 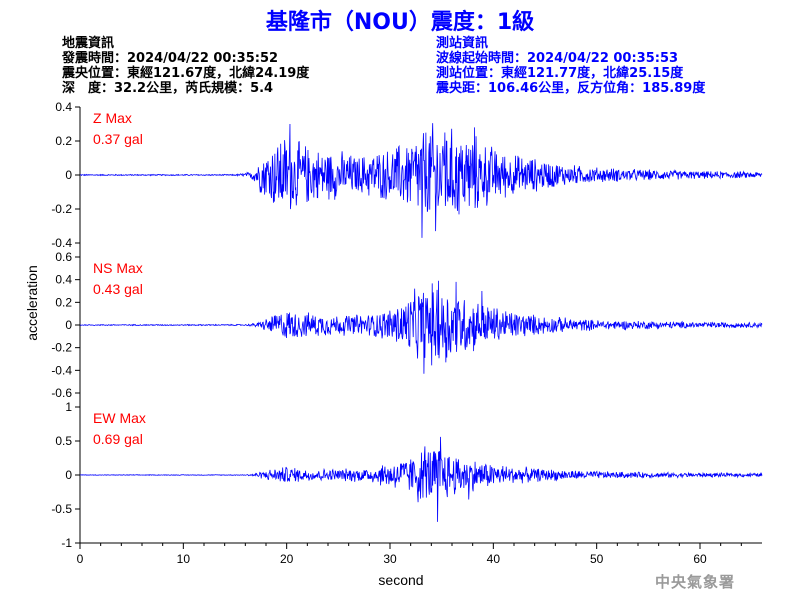 I want to click on waveform-ns, so click(x=421, y=327).